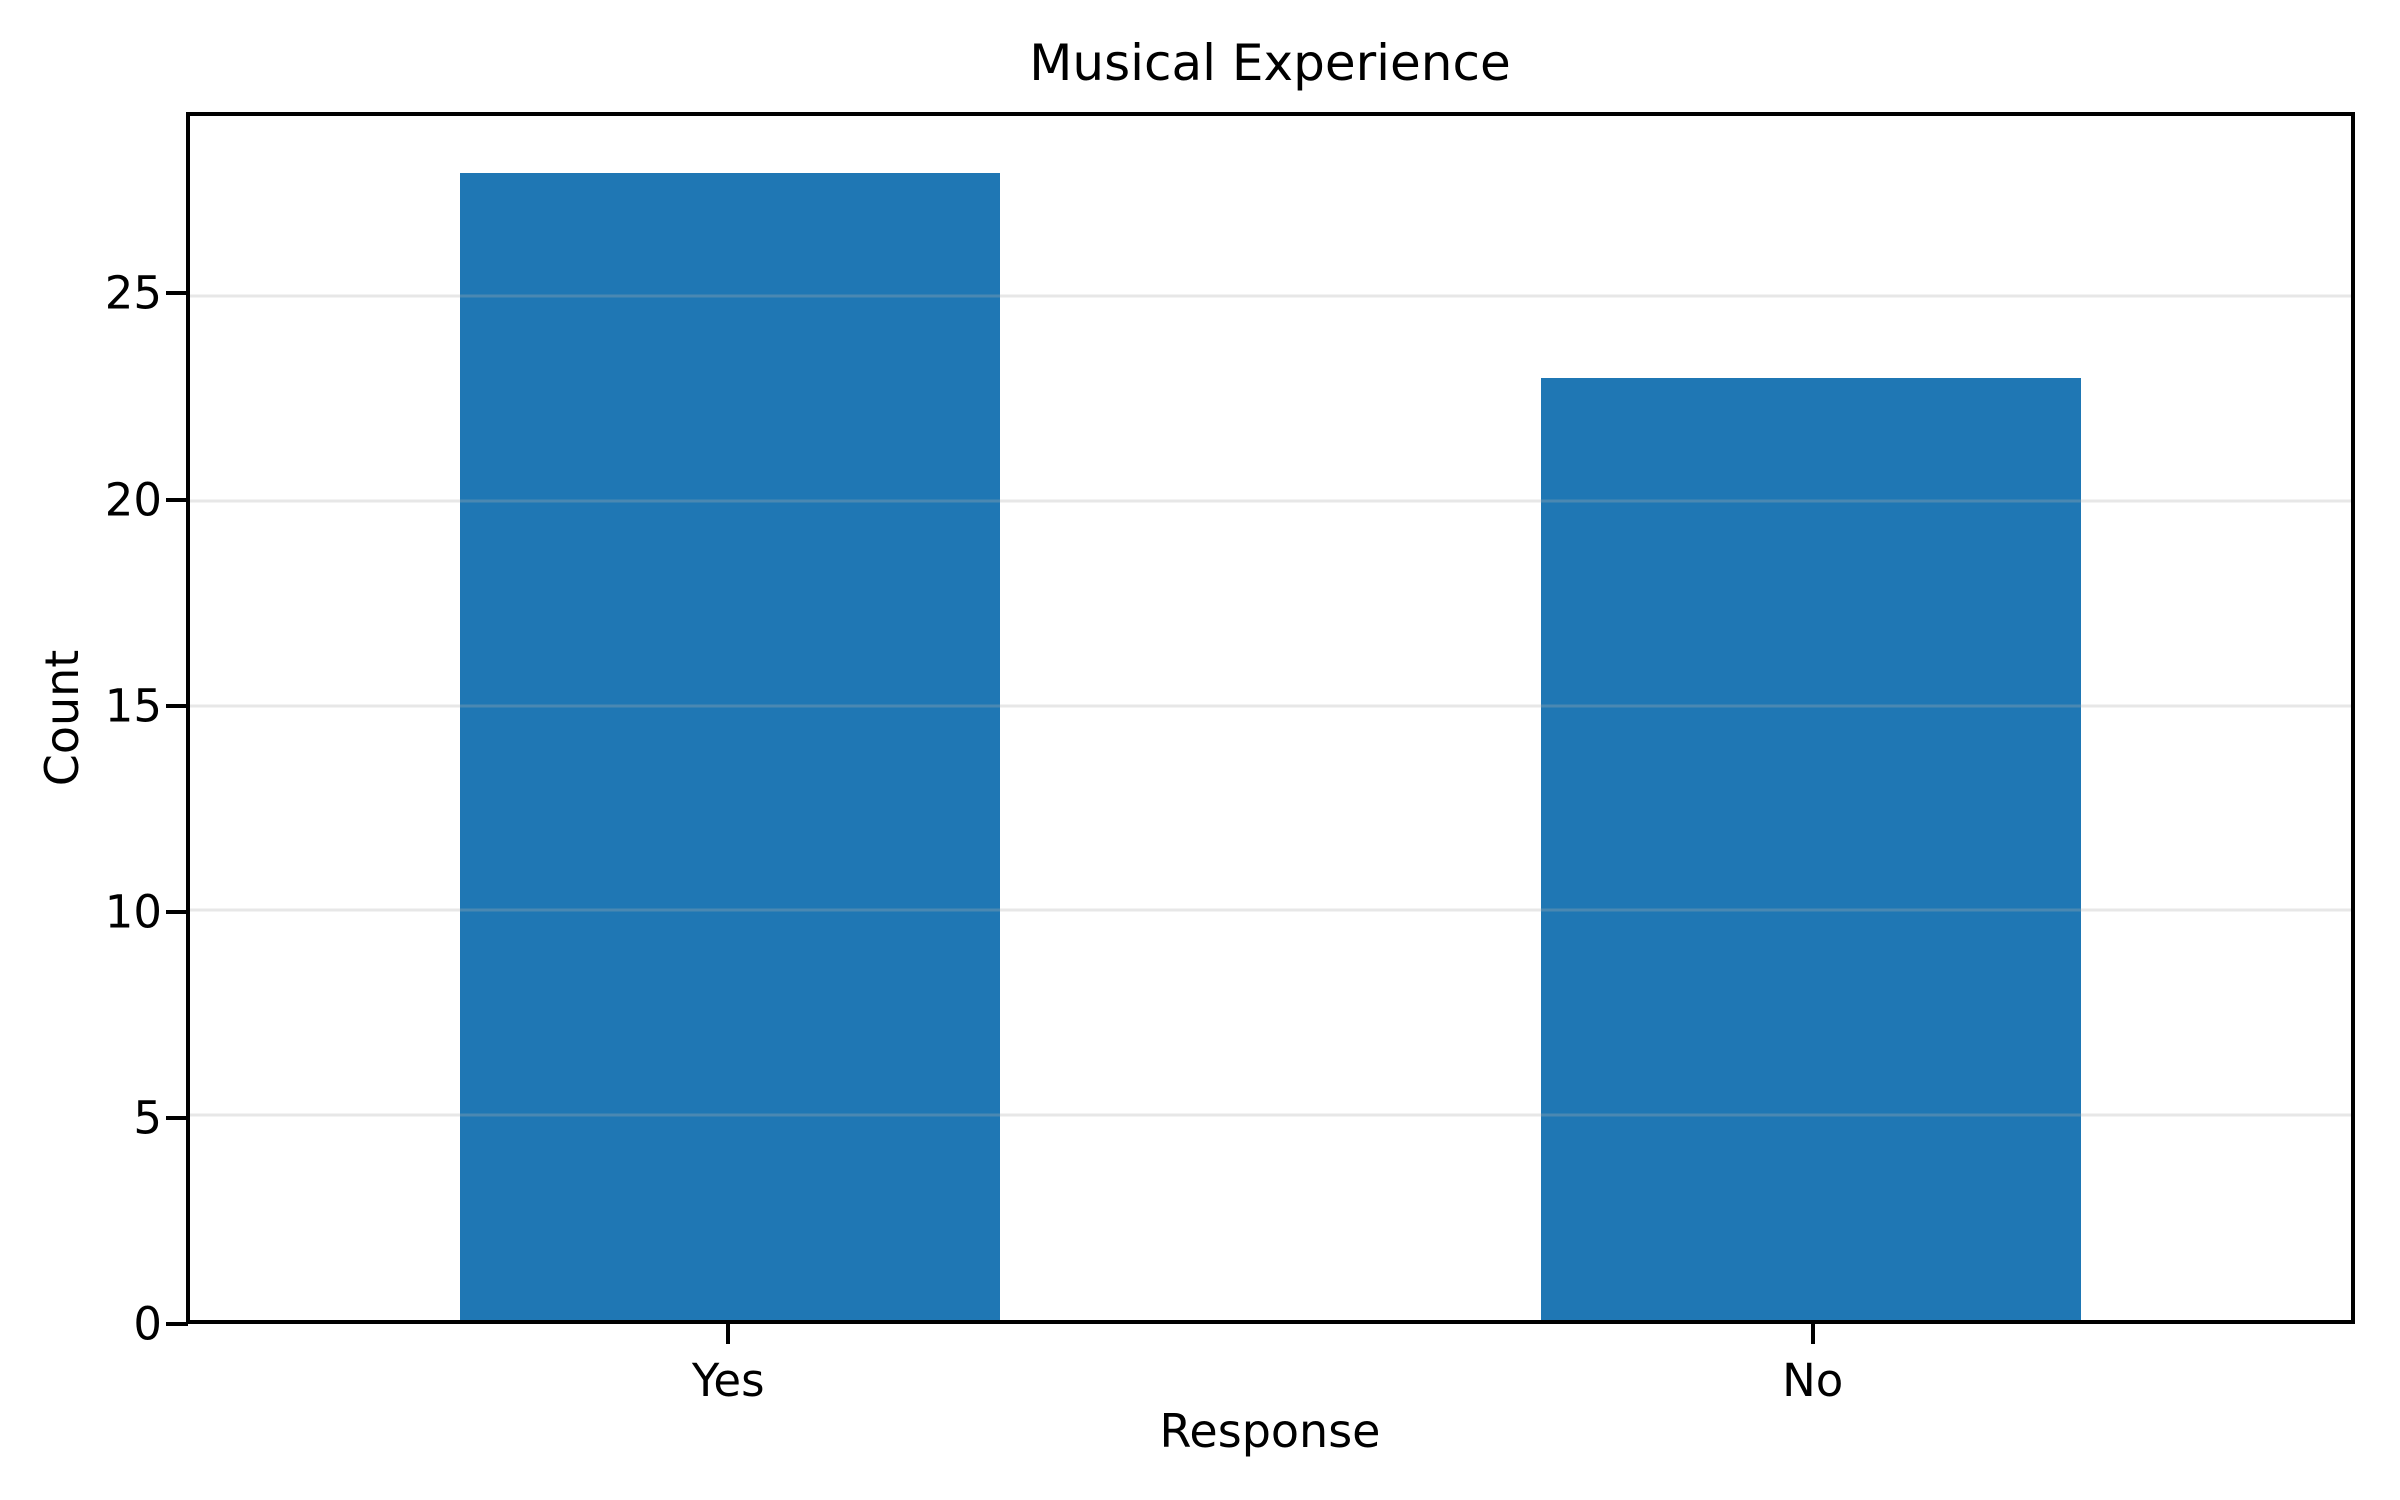 This screenshot has width=2400, height=1500. I want to click on y-tick-label-20: 20, so click(133, 499).